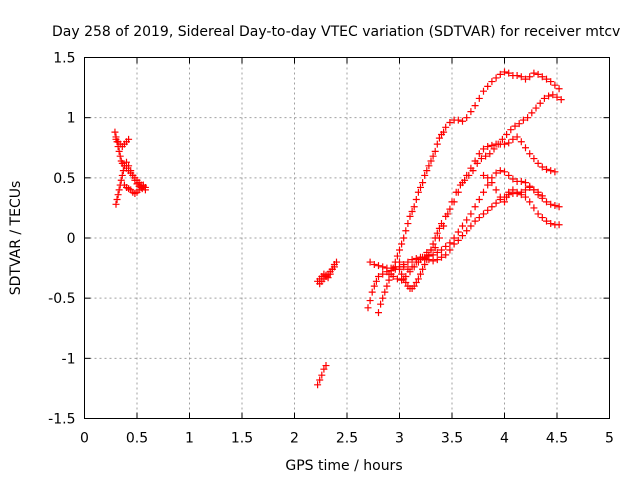 The height and width of the screenshot is (480, 640). I want to click on x-tick-label: 0.5, so click(137, 439).